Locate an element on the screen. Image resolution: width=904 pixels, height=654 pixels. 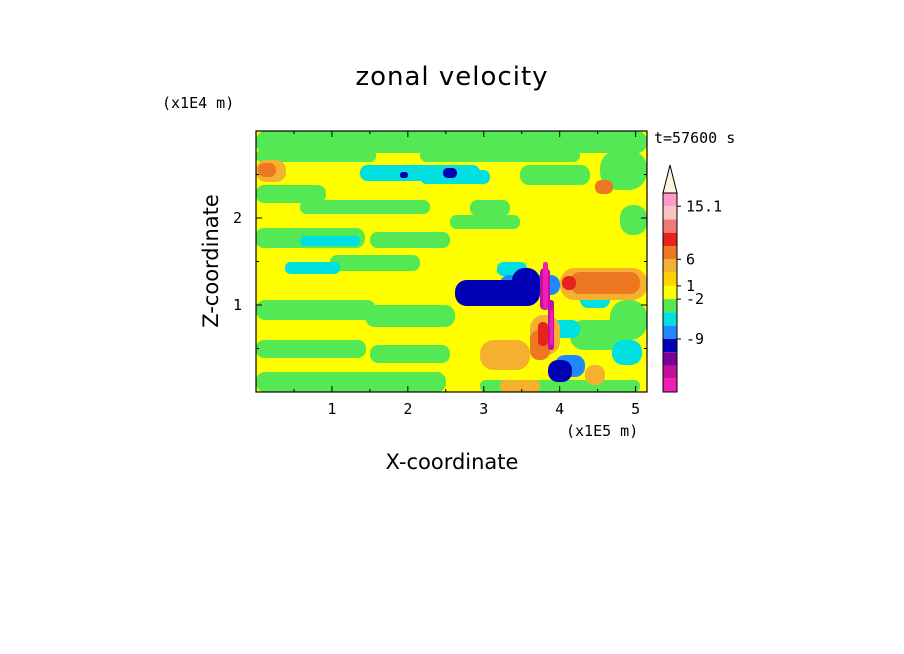
x-axis-label: X-coordinate is located at coordinates (452, 462).